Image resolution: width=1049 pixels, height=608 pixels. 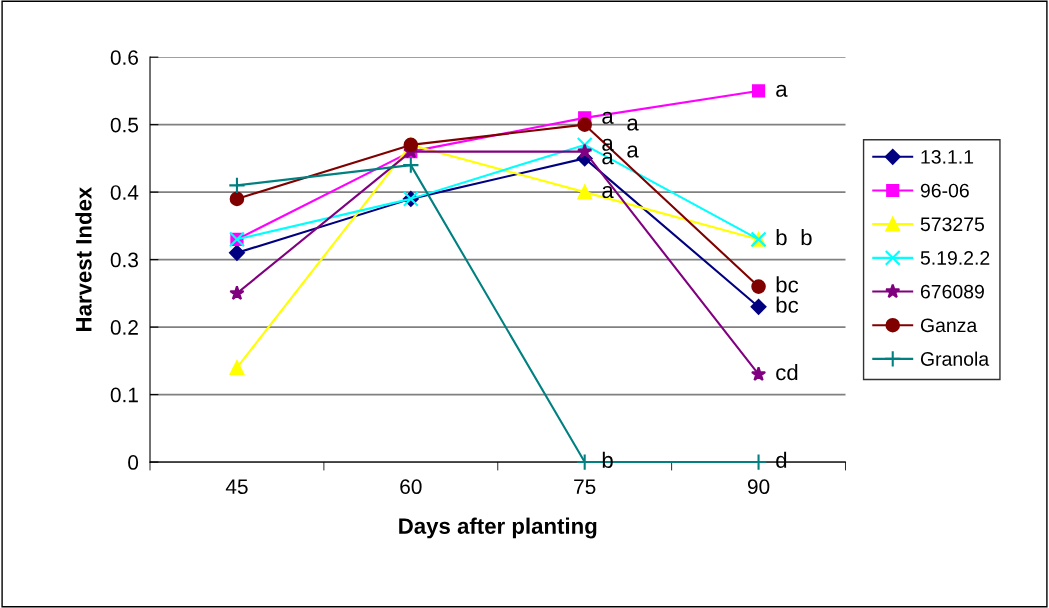 I want to click on y-tick-label: 0.6, so click(x=124, y=57).